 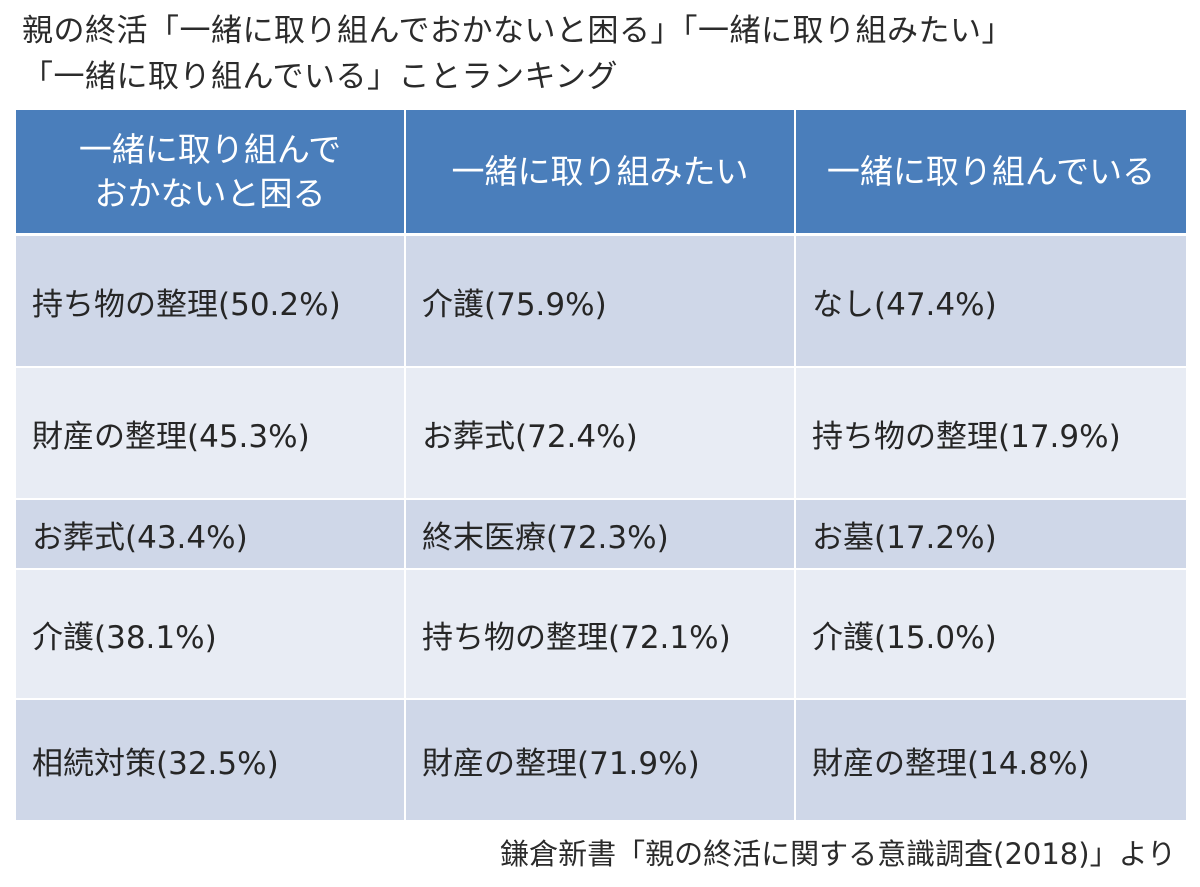 What do you see at coordinates (211, 761) in the screenshot?
I see `table-cell: 相続対策(32.5%)` at bounding box center [211, 761].